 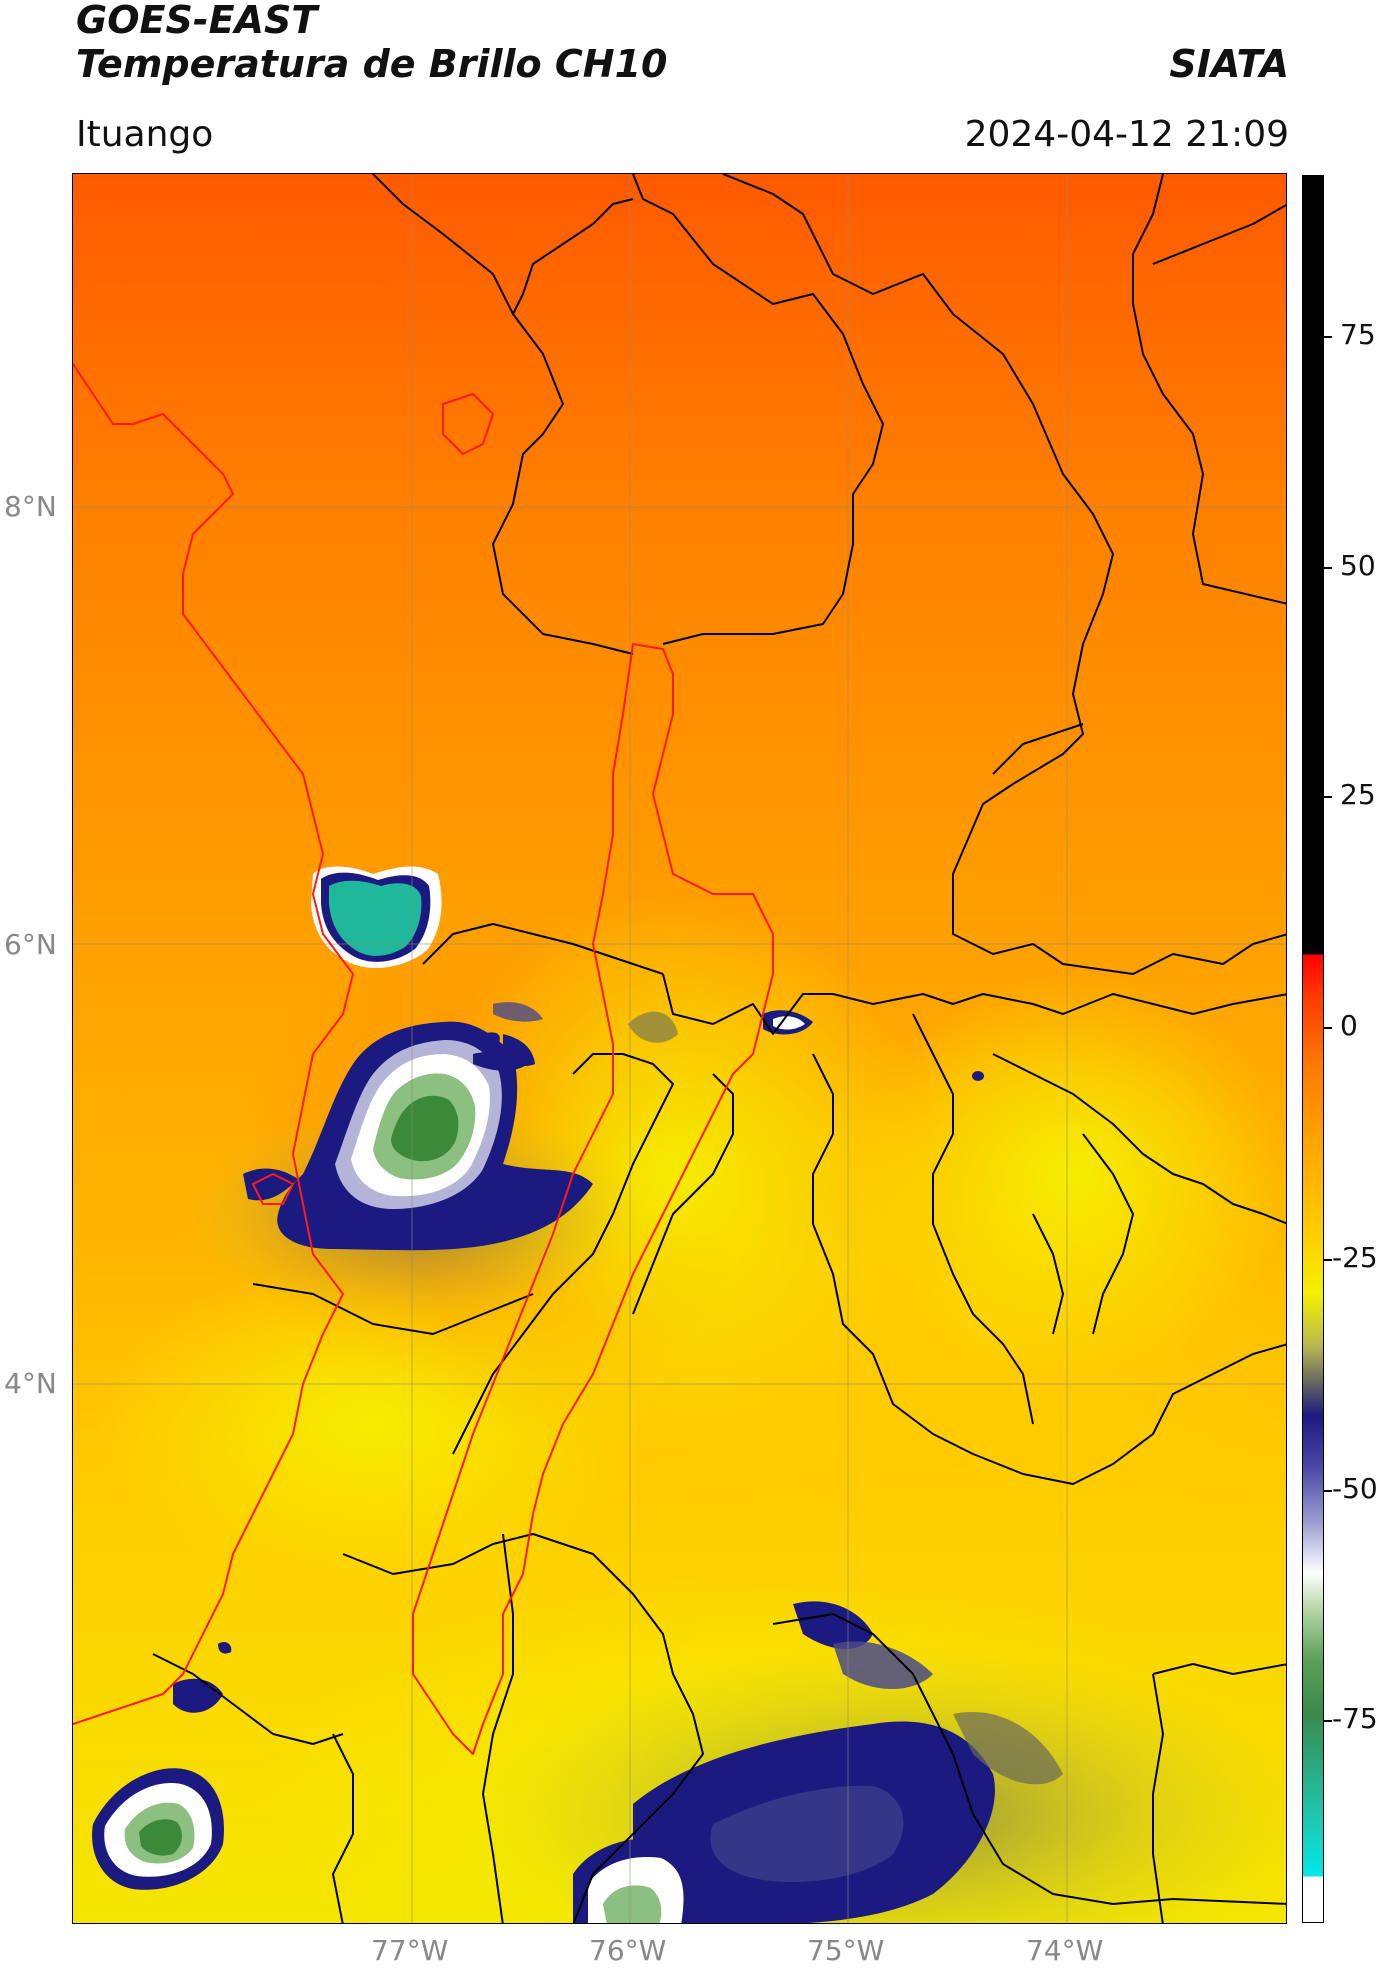 I want to click on lon-tick-label: 76°W, so click(x=628, y=1950).